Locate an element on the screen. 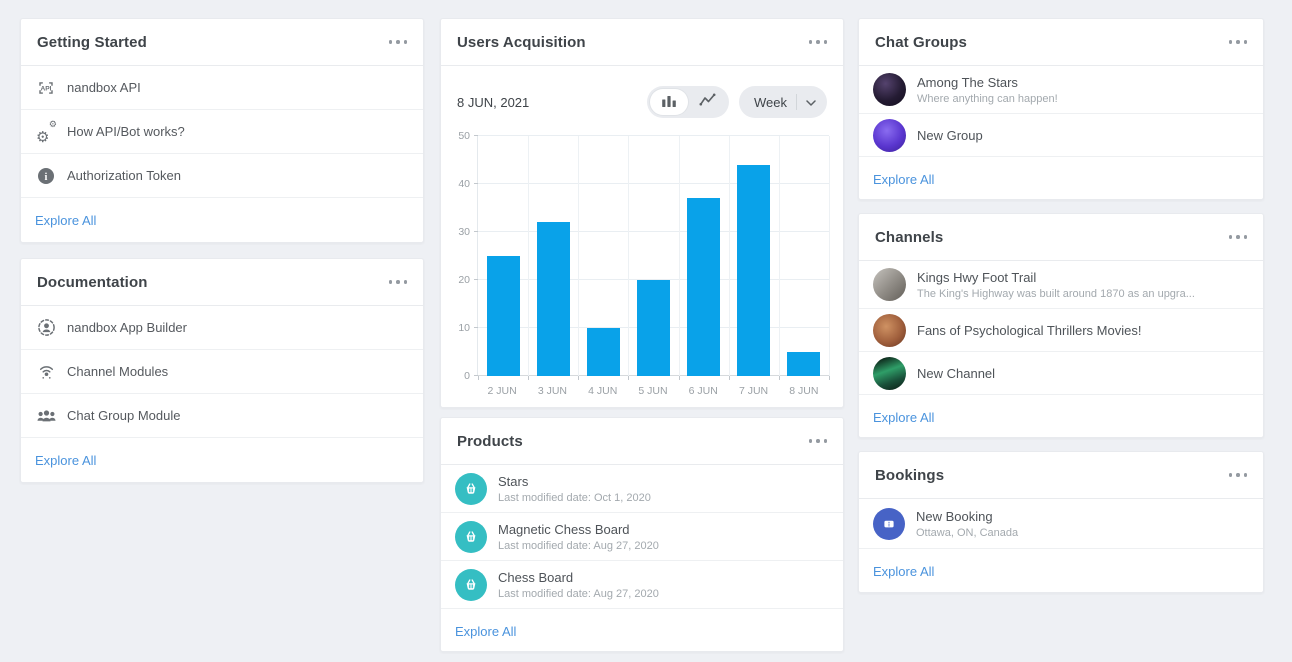  booking-subtitle: Ottawa, ON, Canada is located at coordinates (967, 532).